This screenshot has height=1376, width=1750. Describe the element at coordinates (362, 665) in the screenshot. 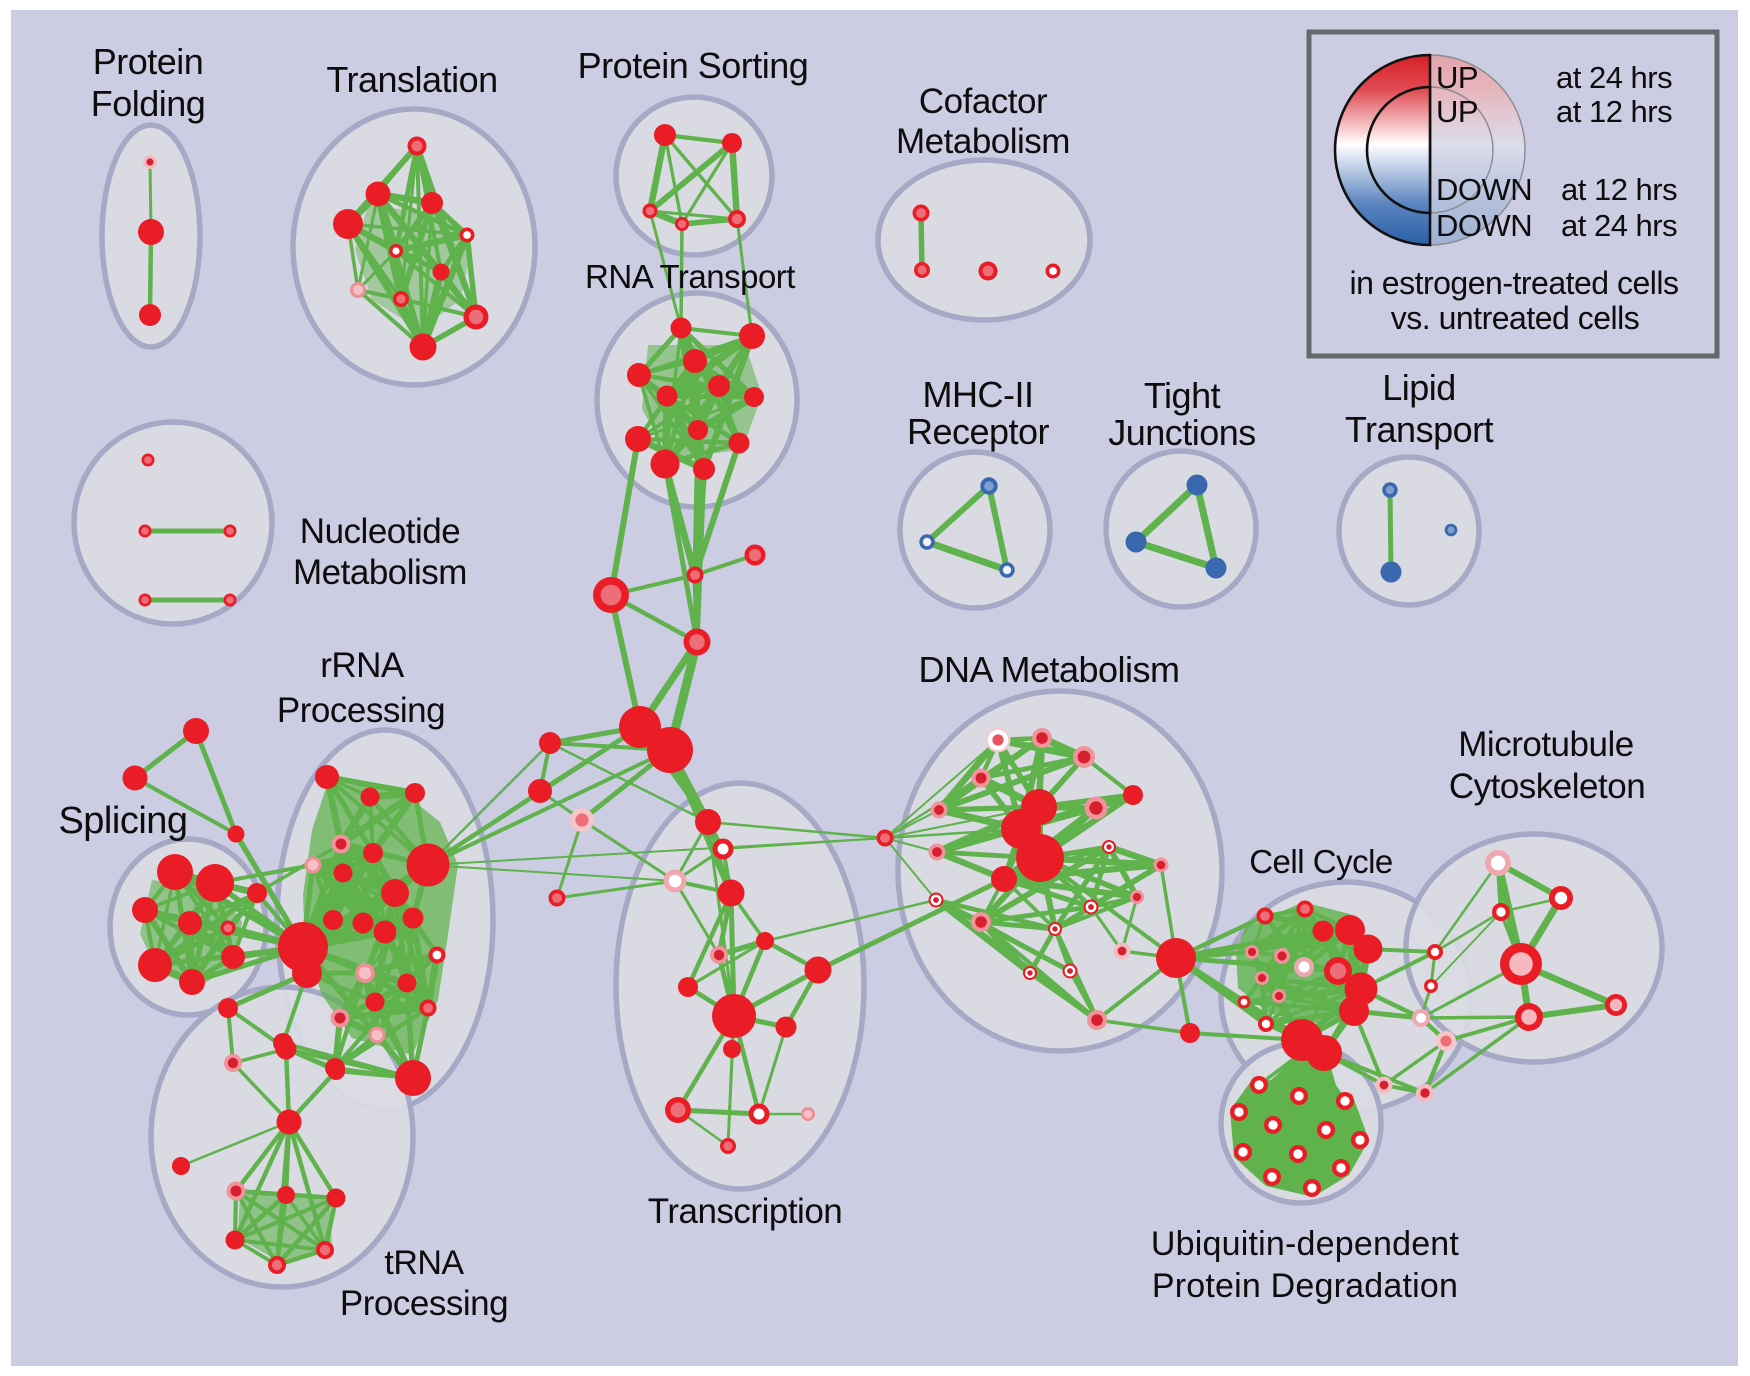

I see `svg-text: rRNA` at that location.